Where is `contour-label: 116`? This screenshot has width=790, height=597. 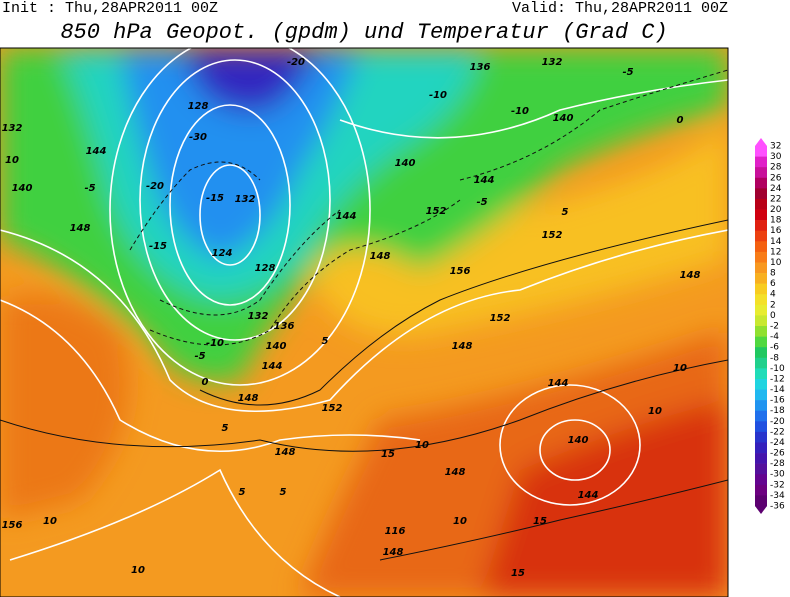 contour-label: 116 is located at coordinates (395, 531).